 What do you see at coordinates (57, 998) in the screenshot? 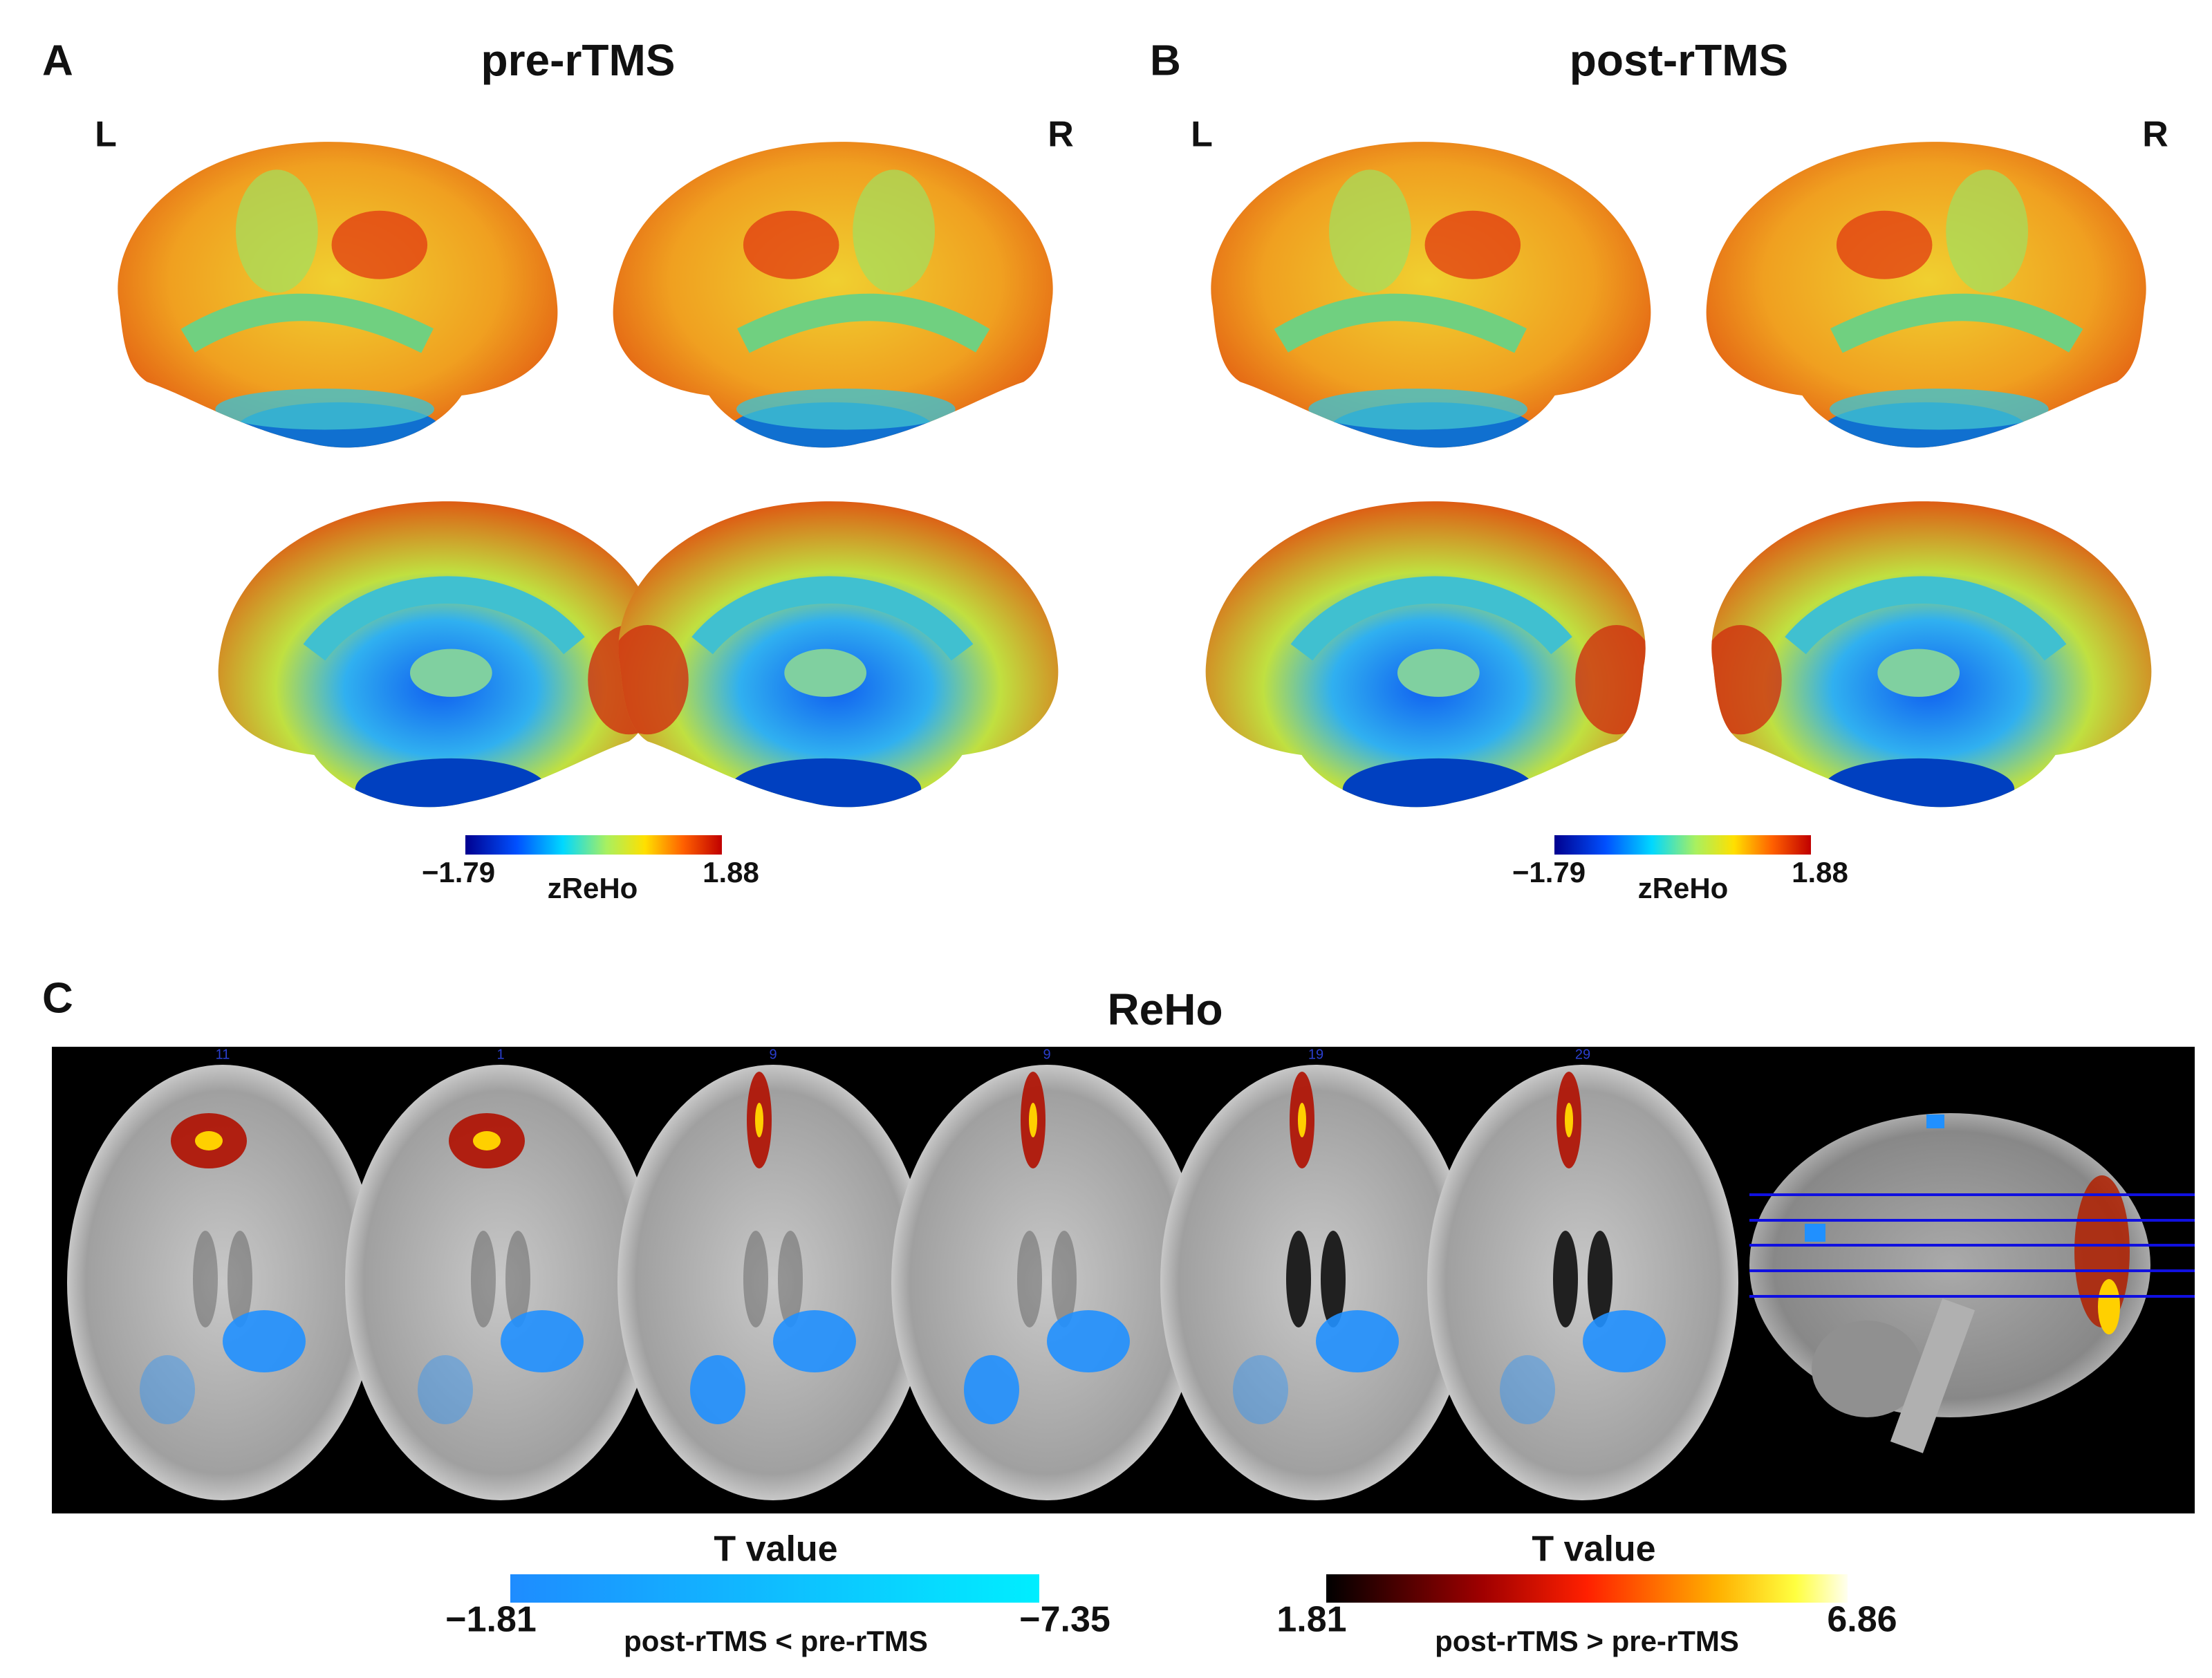
I see `panel-label: C` at bounding box center [57, 998].